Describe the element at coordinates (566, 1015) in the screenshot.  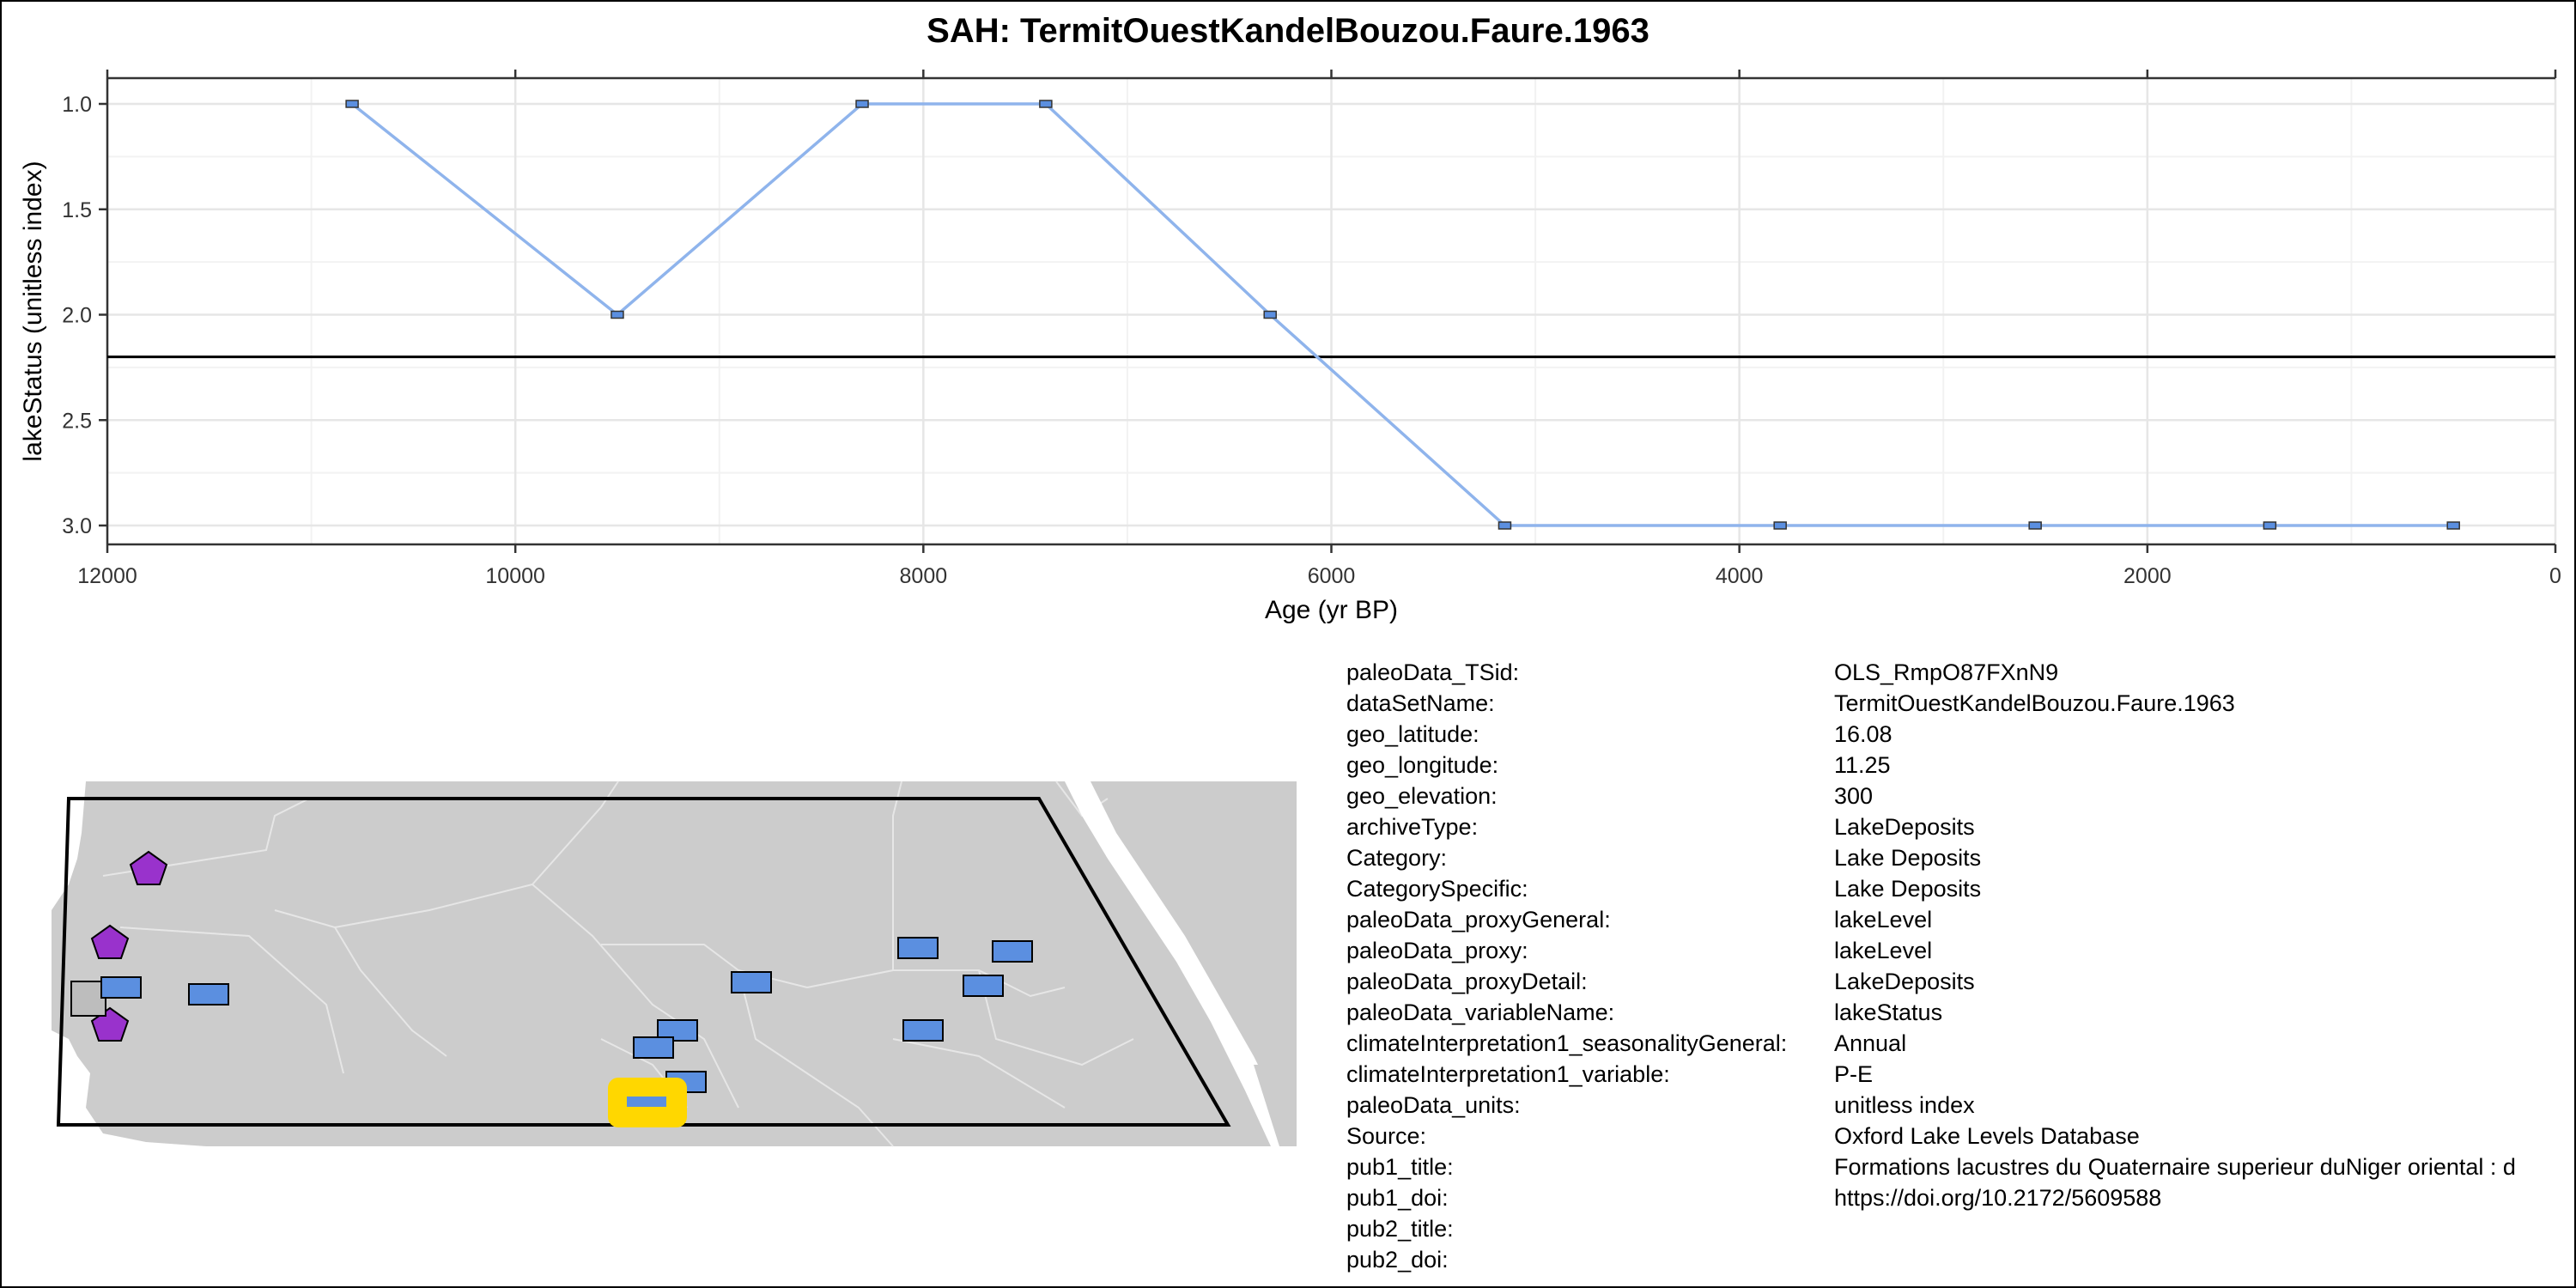
I see `lake-sites` at that location.